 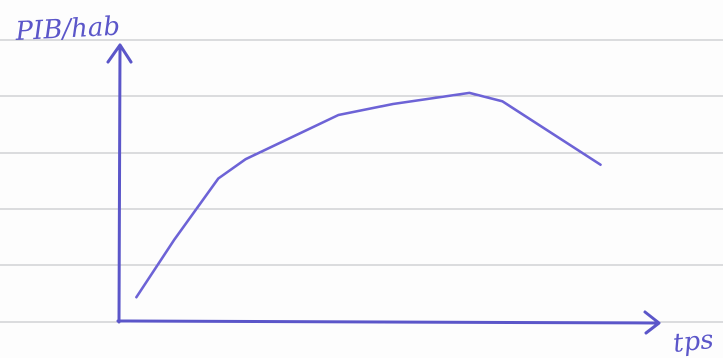 What do you see at coordinates (388, 322) in the screenshot?
I see `x-axis` at bounding box center [388, 322].